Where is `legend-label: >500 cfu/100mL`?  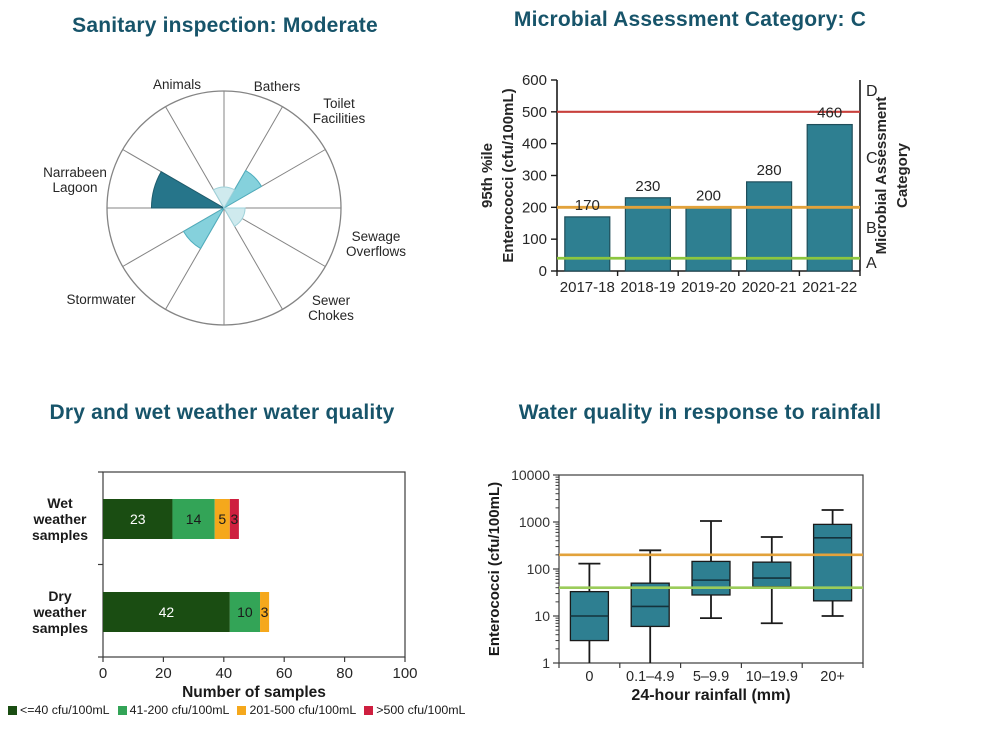
legend-label: >500 cfu/100mL is located at coordinates (421, 710).